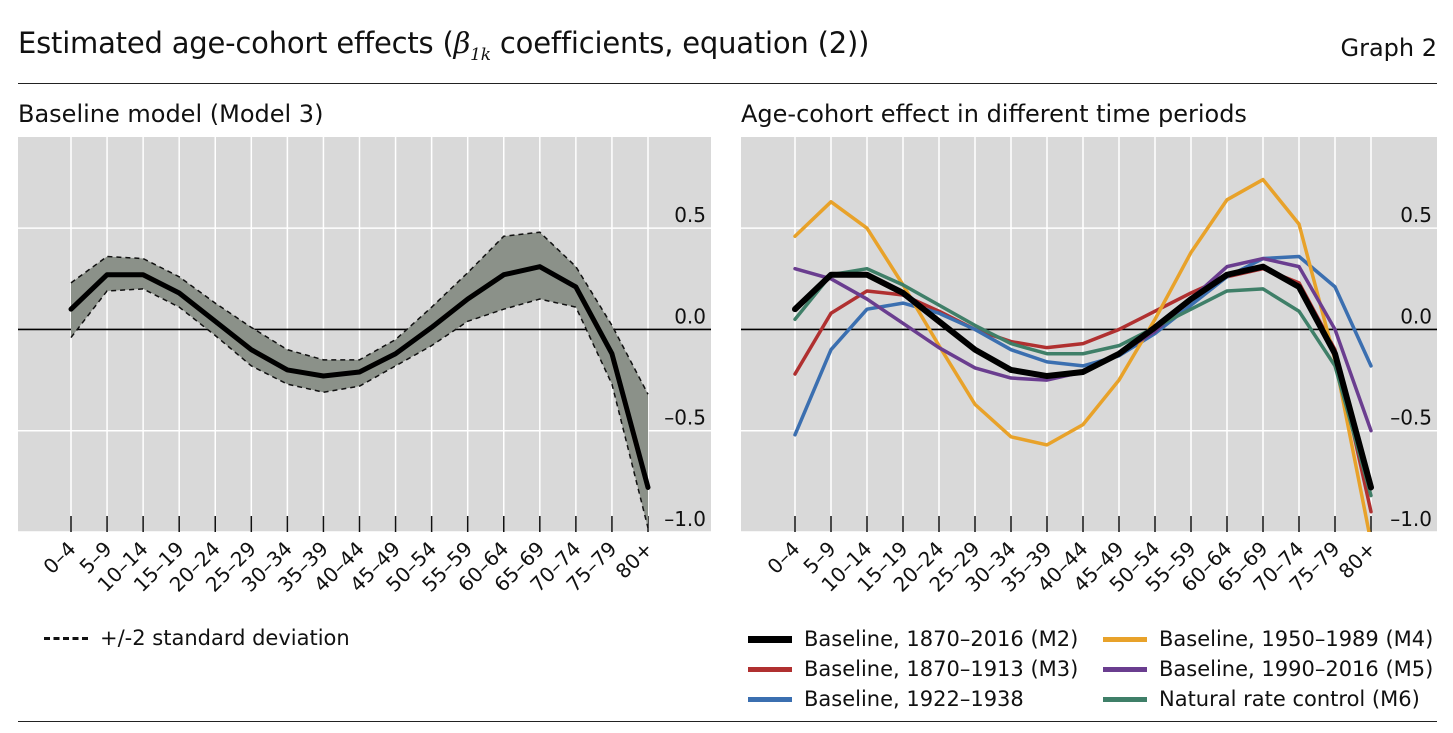 This screenshot has width=1453, height=733. I want to click on legend-item-2: Baseline, 1922–1938, so click(886, 699).